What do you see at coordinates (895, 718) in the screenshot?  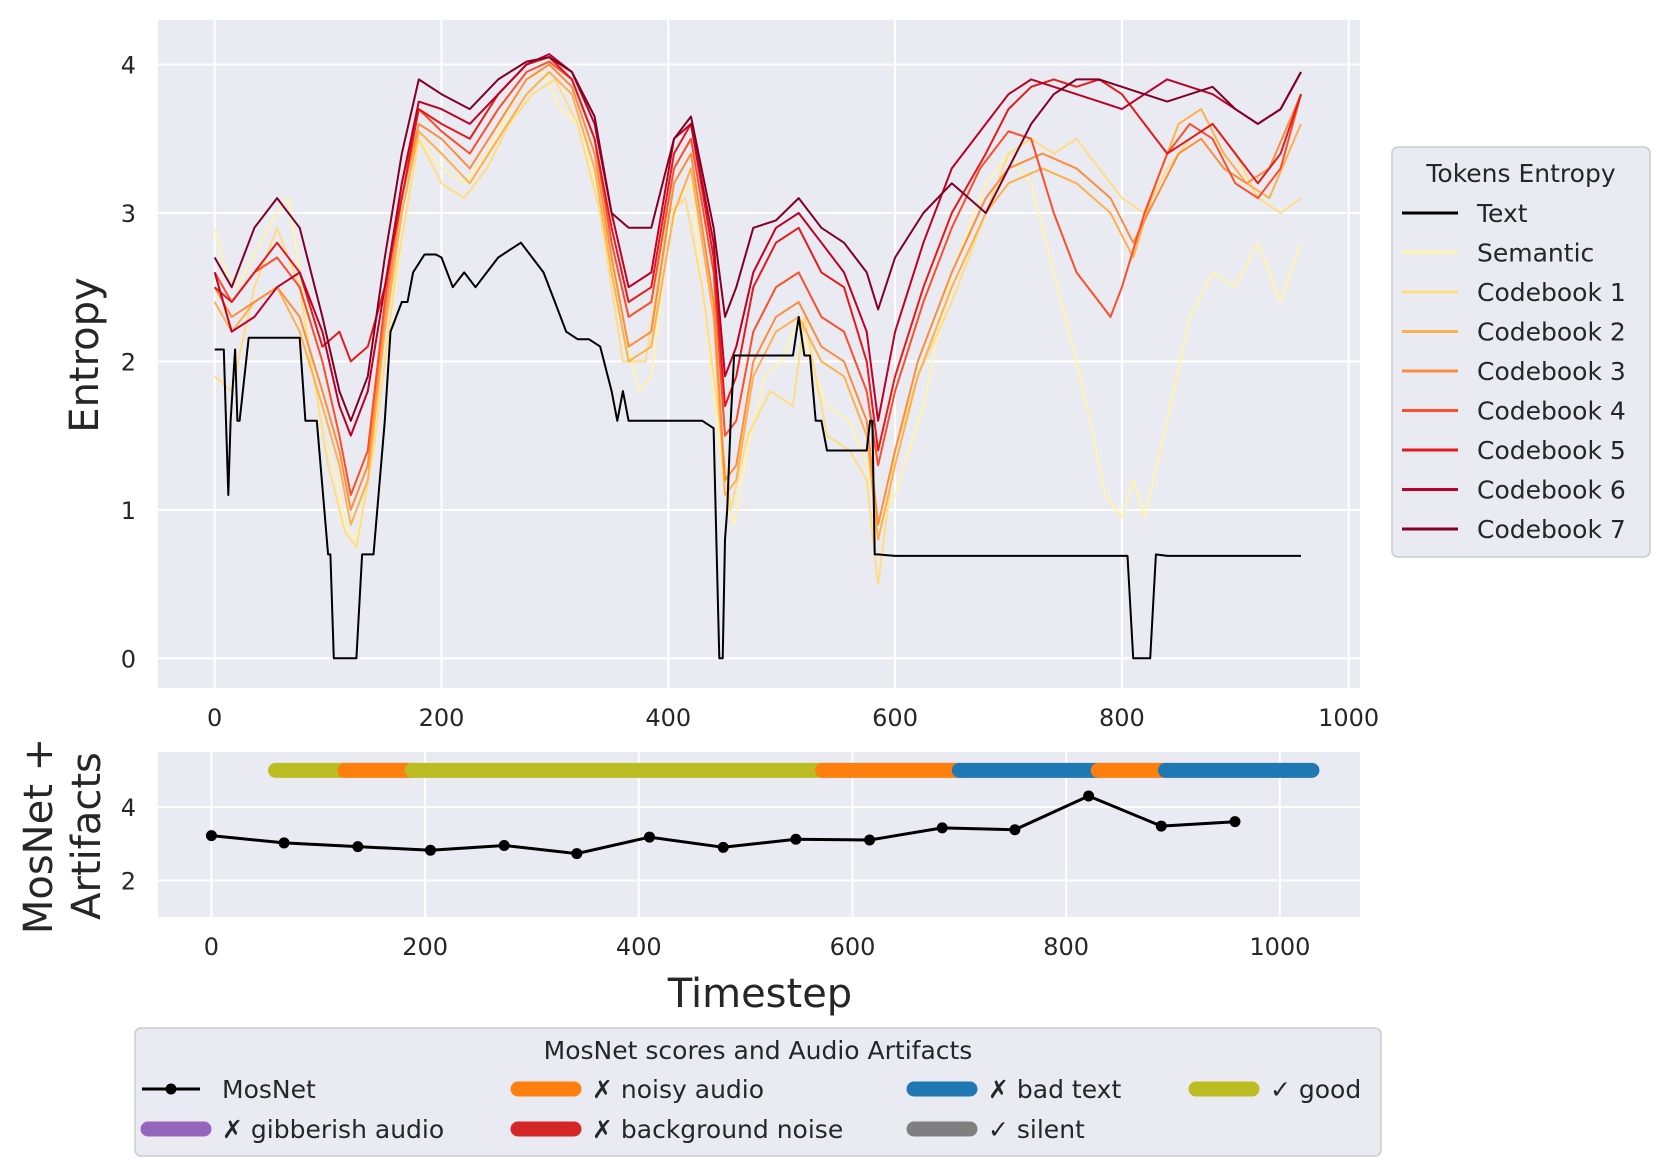 I see `entropy-x-tick-label: 600` at bounding box center [895, 718].